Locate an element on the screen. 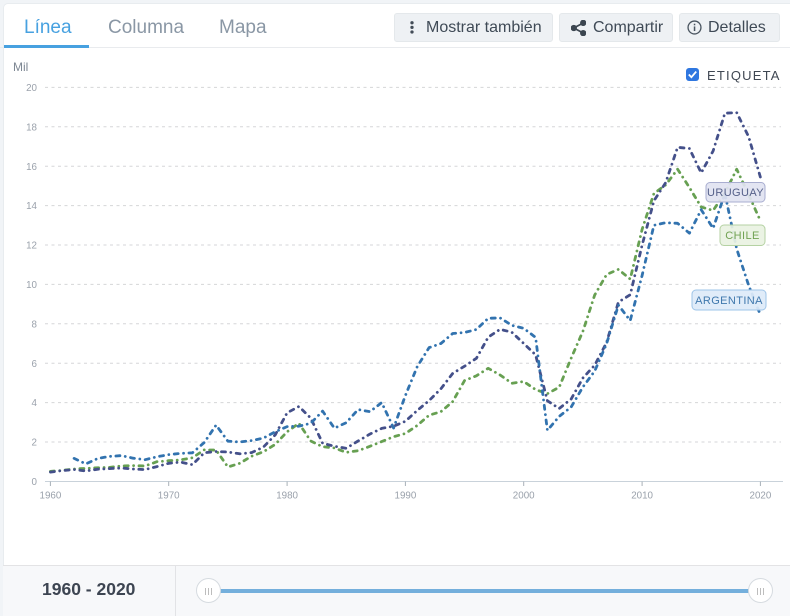  svg-text: 1990 is located at coordinates (406, 495).